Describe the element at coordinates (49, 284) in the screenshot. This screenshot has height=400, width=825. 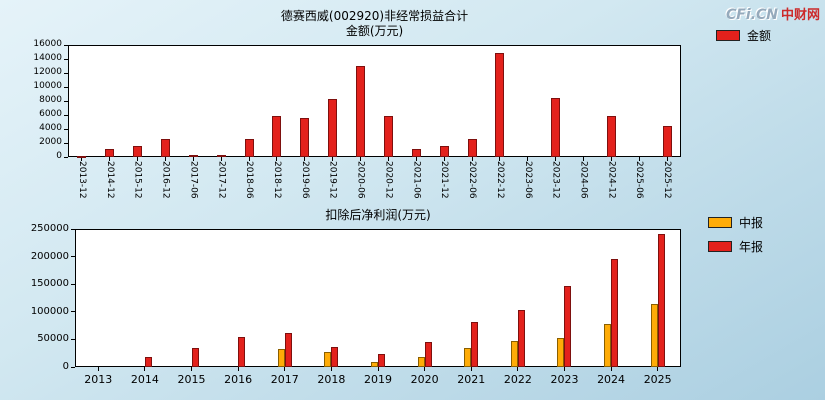
I see `y-axis-tick-label: 150000` at that location.